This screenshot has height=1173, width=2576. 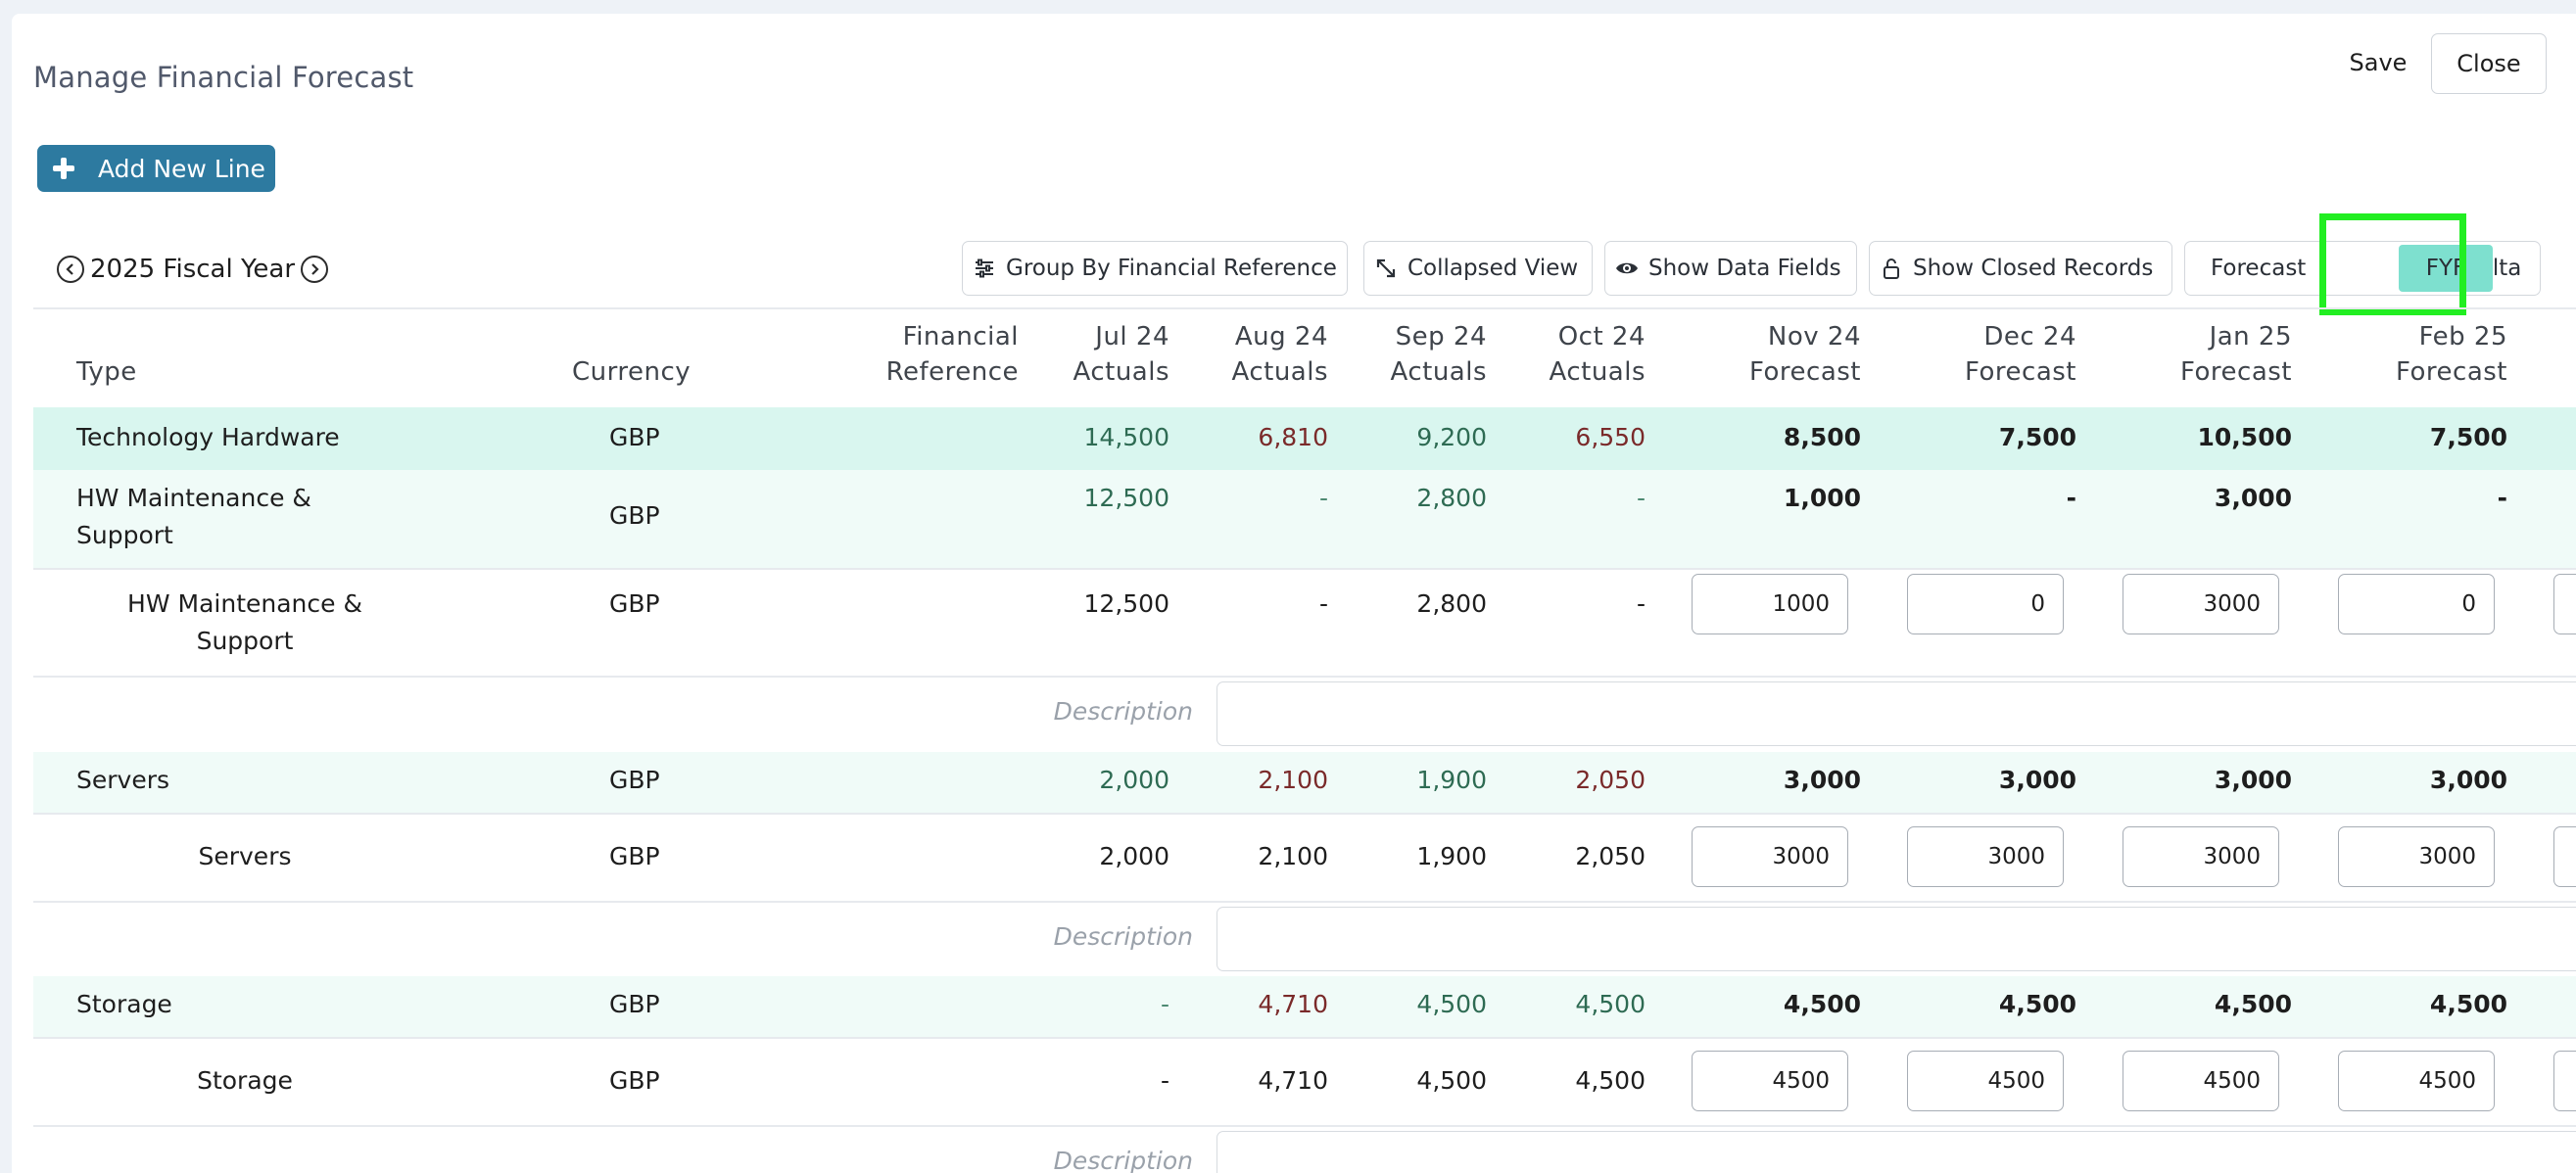 I want to click on group-nov24: 4,500, so click(x=1822, y=1004).